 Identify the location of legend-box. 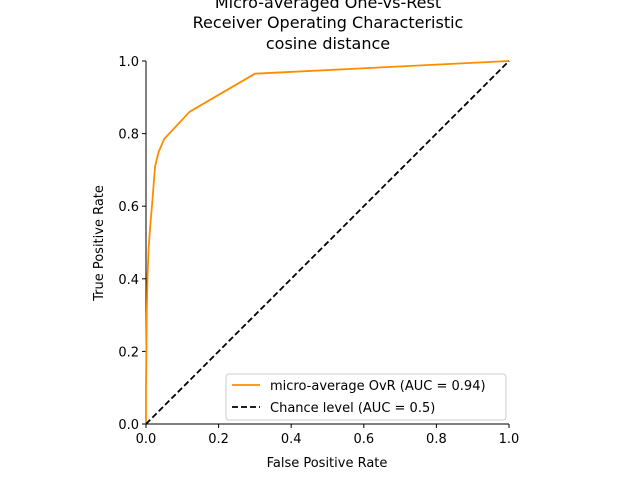
(366, 397).